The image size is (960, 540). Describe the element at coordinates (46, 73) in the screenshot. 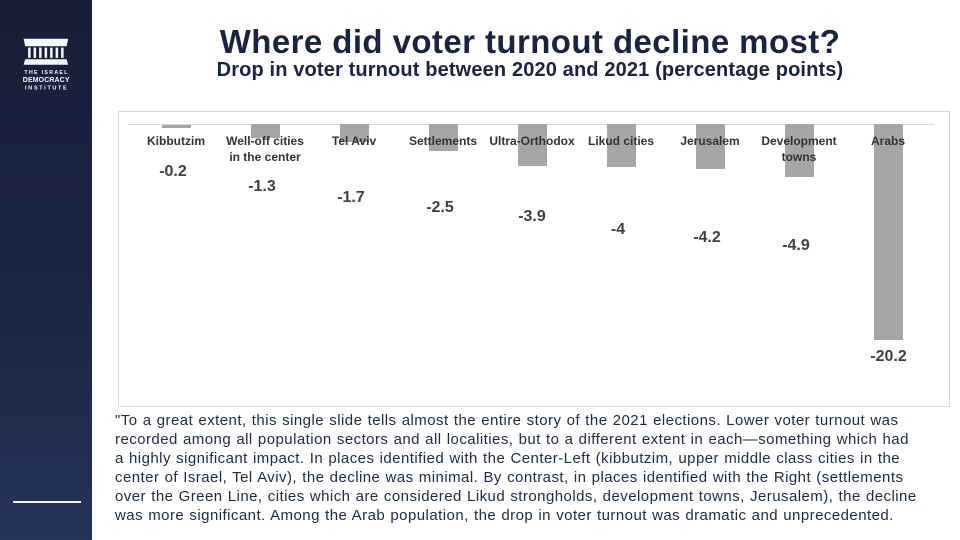

I see `svg-text: THE ISRAEL` at that location.